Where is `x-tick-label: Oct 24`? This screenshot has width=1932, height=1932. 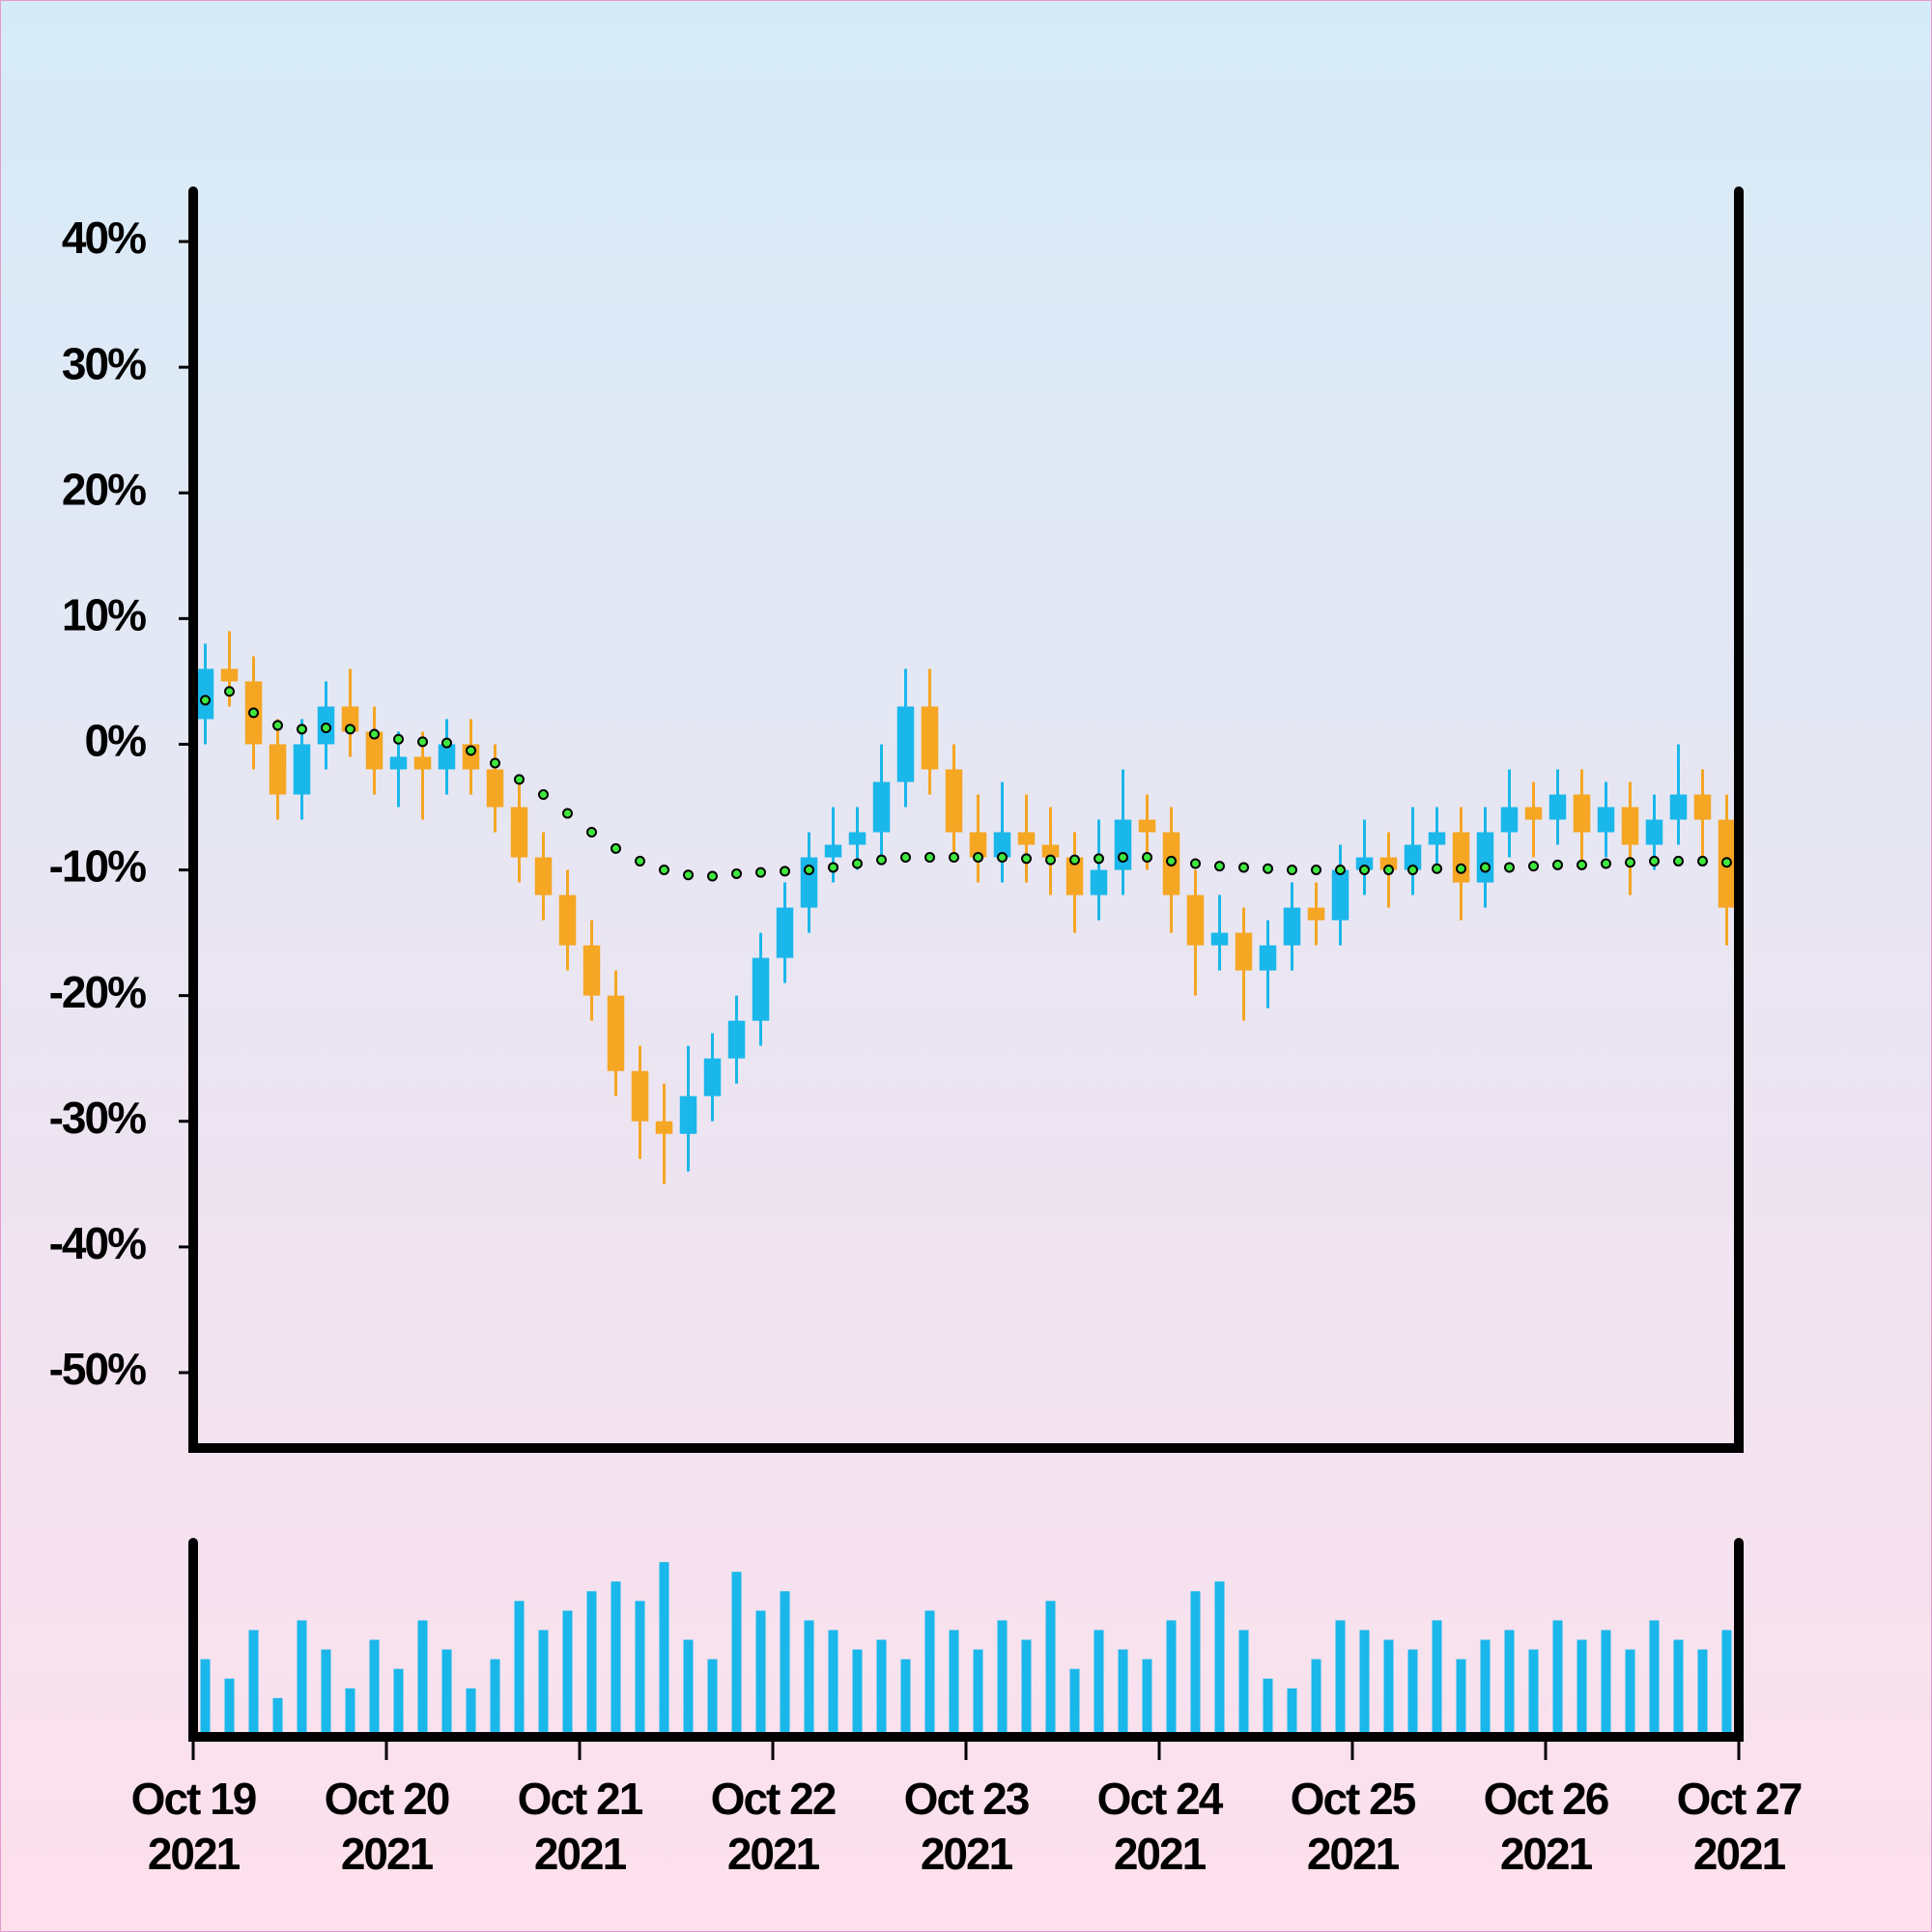 x-tick-label: Oct 24 is located at coordinates (1160, 1799).